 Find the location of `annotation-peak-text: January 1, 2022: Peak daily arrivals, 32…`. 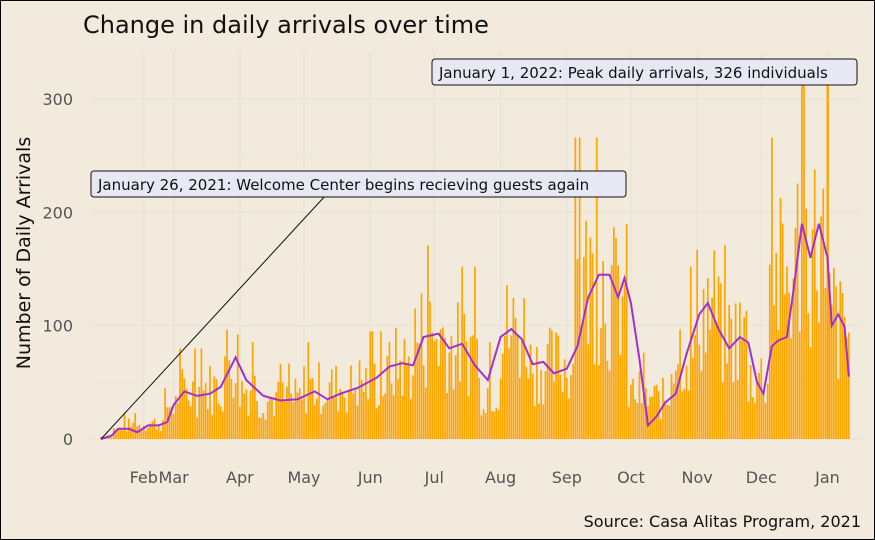

annotation-peak-text: January 1, 2022: Peak daily arrivals, 32… is located at coordinates (633, 73).